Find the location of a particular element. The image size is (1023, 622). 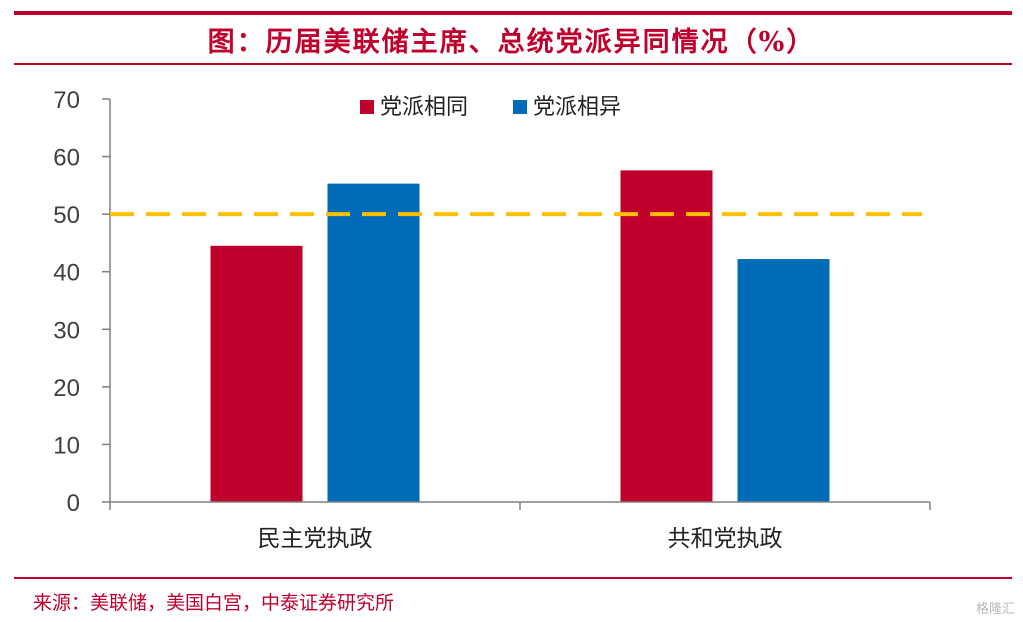

y-tick-label: 40 is located at coordinates (66, 273).